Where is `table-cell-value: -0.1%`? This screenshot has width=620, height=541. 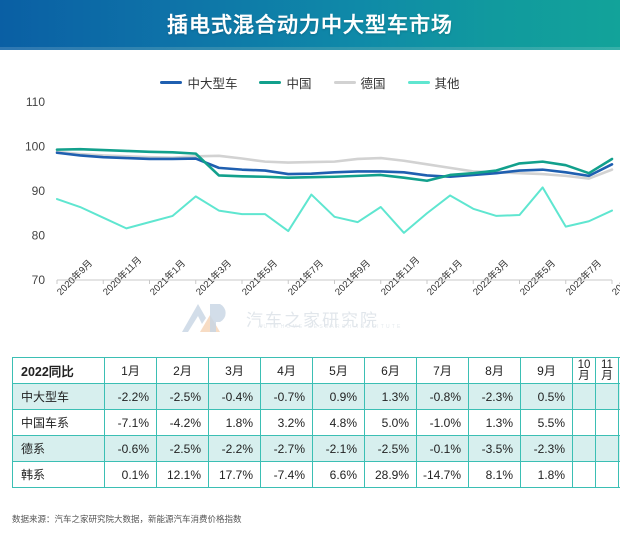
table-cell-value: -0.1% is located at coordinates (442, 448).